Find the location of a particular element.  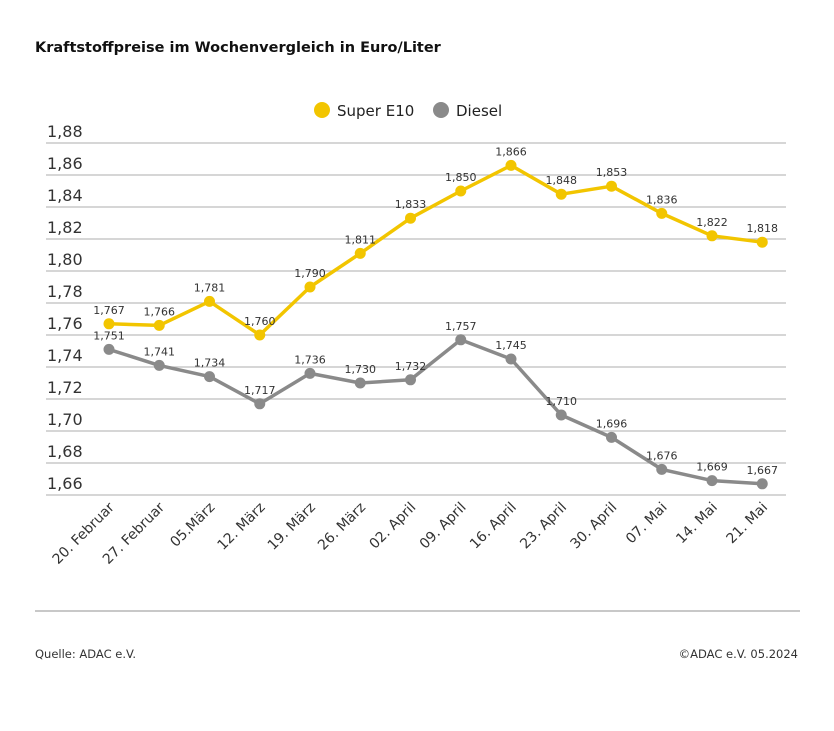

legend-label: Diesel is located at coordinates (479, 111).